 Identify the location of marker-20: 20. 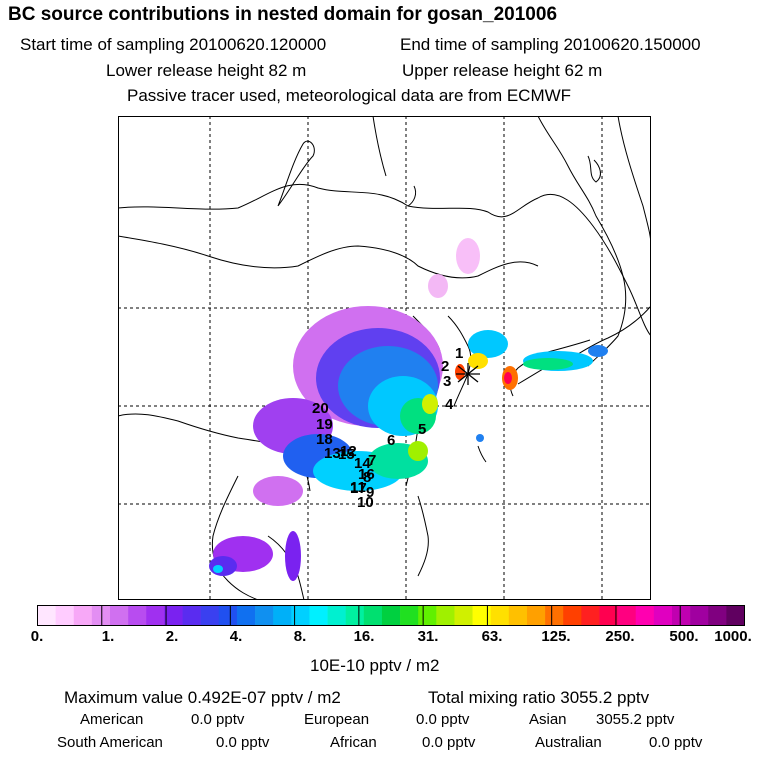
(320, 408).